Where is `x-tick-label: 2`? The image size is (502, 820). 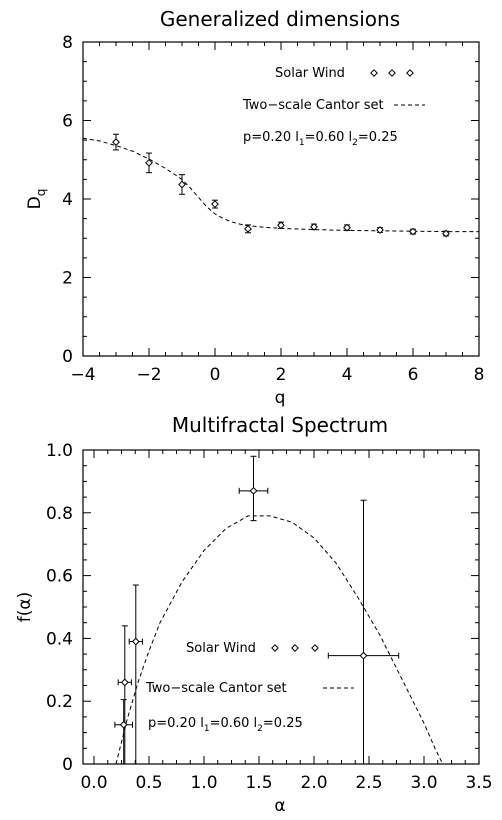
x-tick-label: 2 is located at coordinates (281, 375).